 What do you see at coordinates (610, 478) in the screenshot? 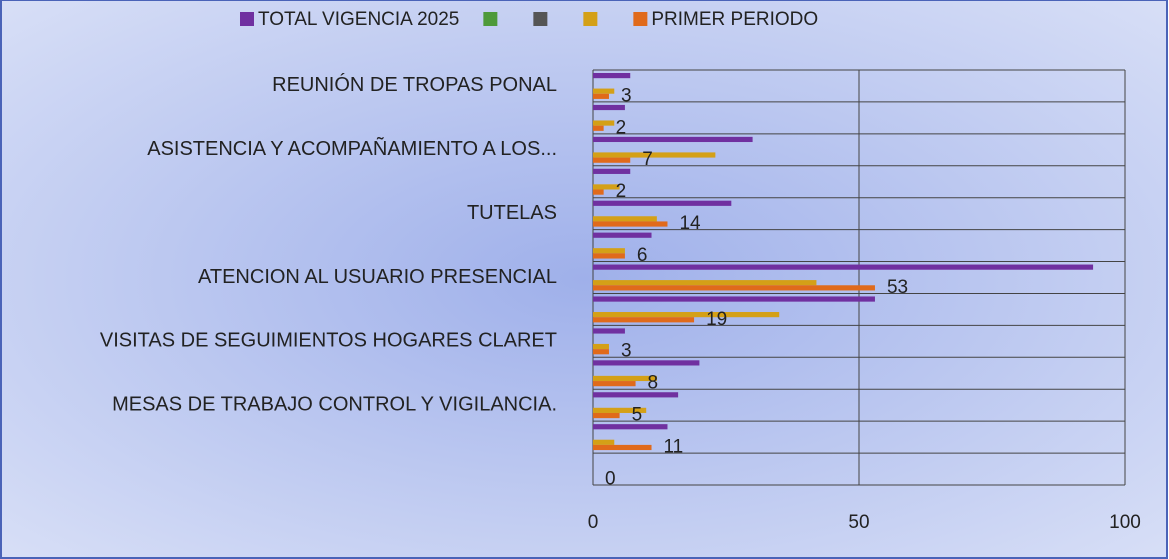
I see `data-label: 0` at bounding box center [610, 478].